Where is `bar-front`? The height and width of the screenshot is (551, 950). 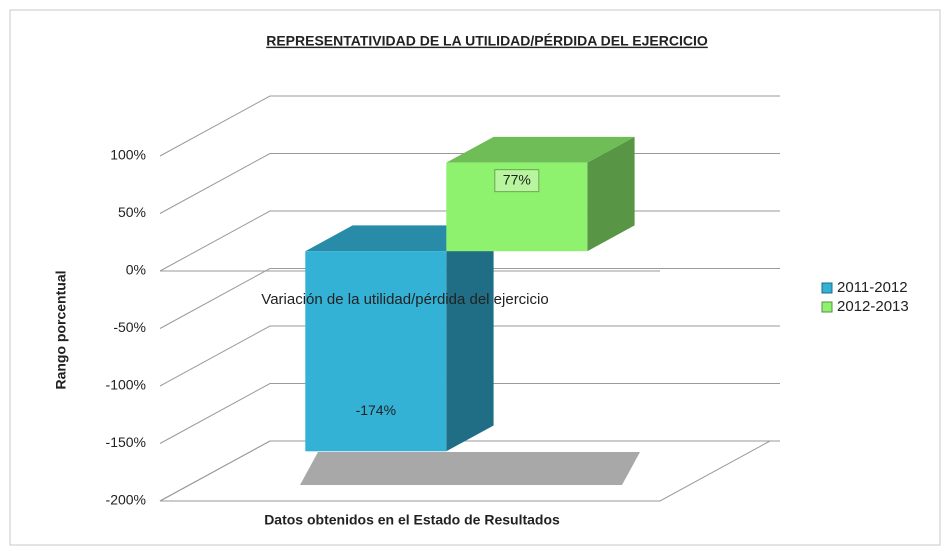
bar-front is located at coordinates (376, 351).